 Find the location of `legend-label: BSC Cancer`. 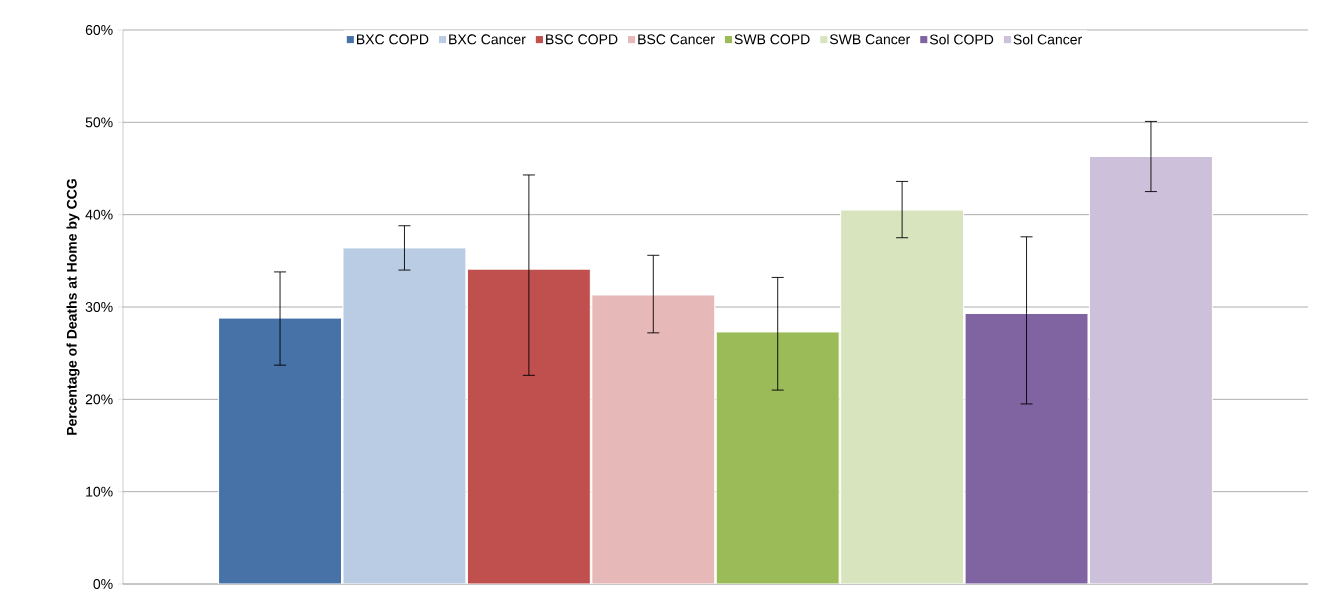

legend-label: BSC Cancer is located at coordinates (676, 39).